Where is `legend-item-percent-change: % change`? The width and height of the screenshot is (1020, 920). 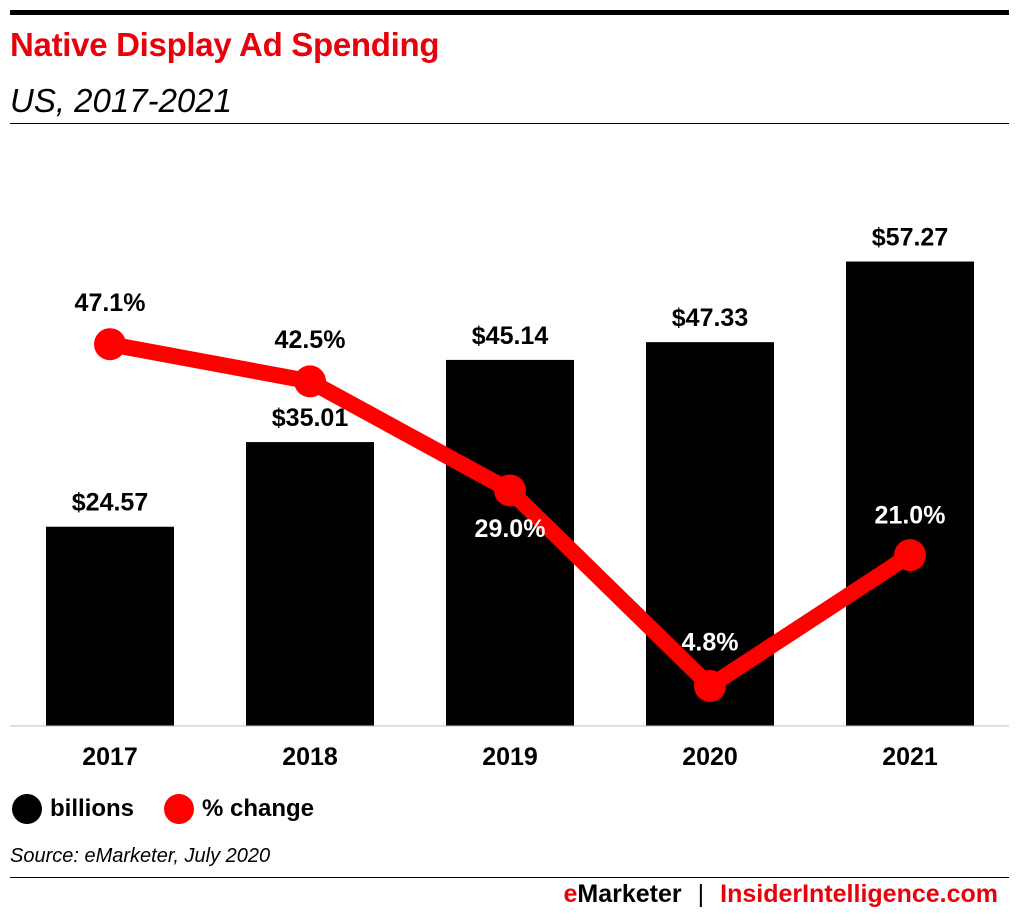 legend-item-percent-change: % change is located at coordinates (239, 809).